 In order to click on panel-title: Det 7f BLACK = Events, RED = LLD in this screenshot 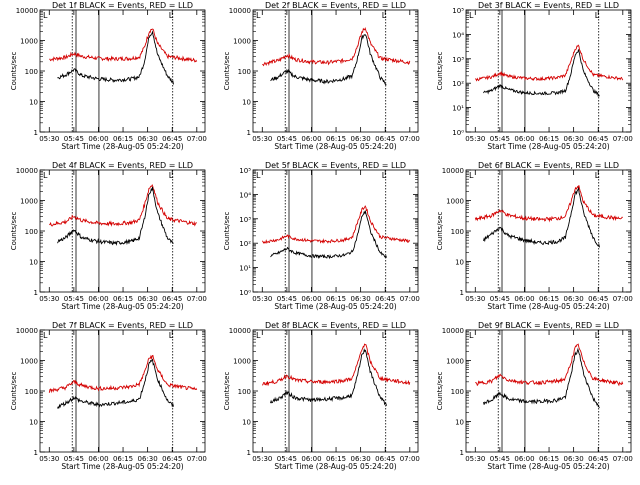, I will do `click(122, 325)`.